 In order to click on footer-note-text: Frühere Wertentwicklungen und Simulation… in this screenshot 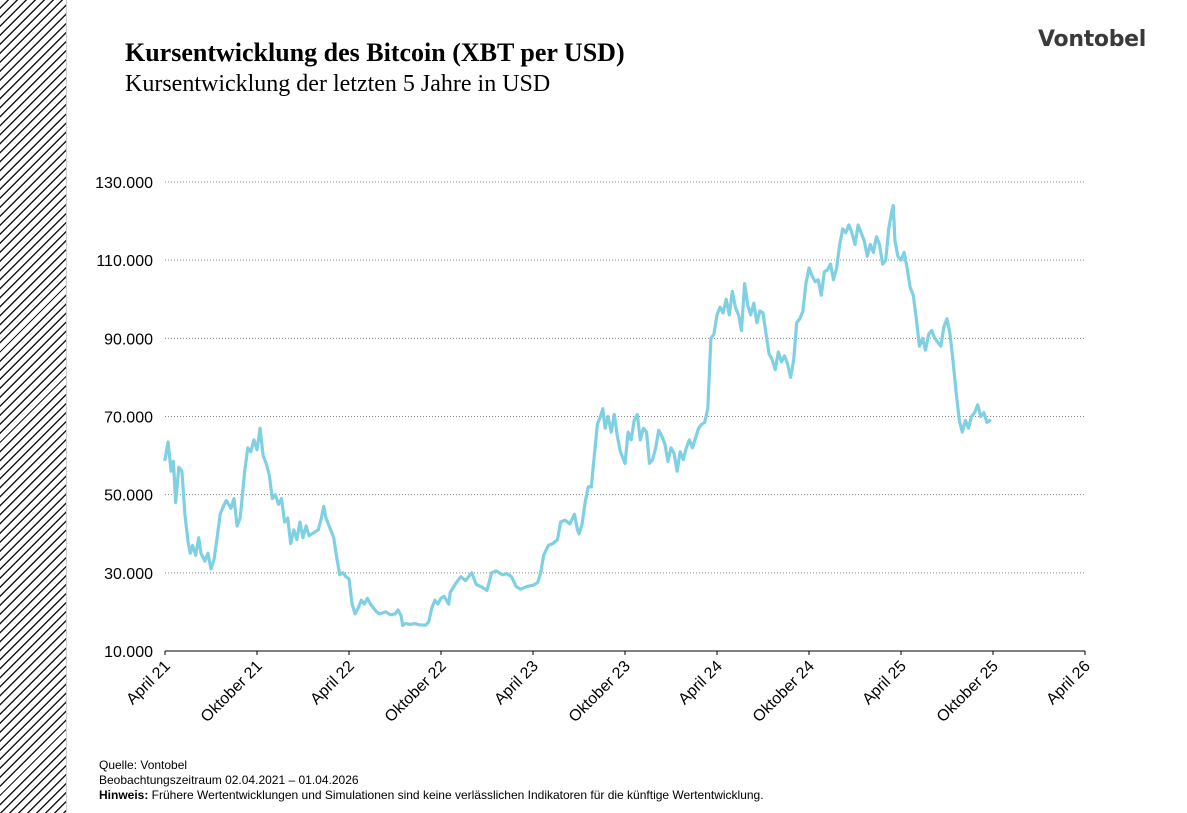, I will do `click(456, 795)`.